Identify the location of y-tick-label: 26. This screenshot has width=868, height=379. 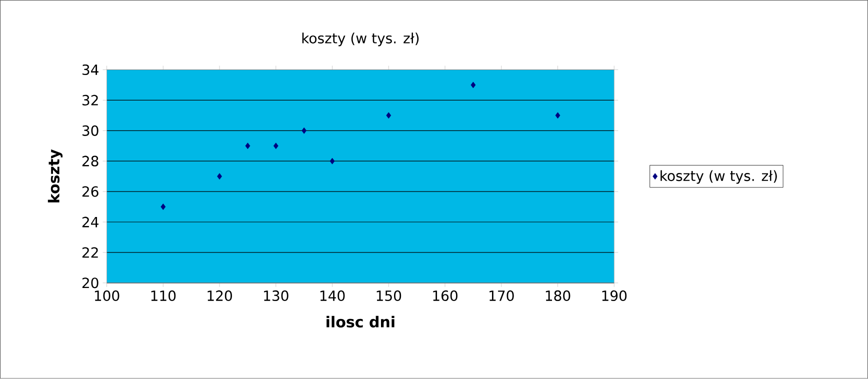
(90, 192).